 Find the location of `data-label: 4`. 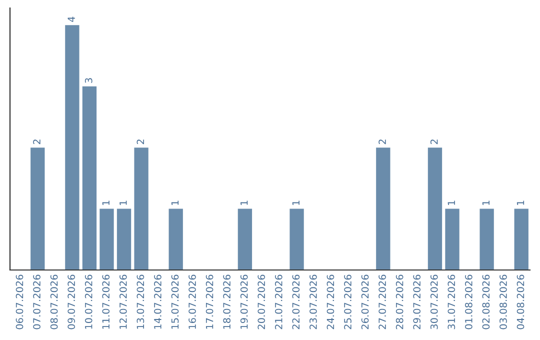

data-label: 4 is located at coordinates (71, 19).